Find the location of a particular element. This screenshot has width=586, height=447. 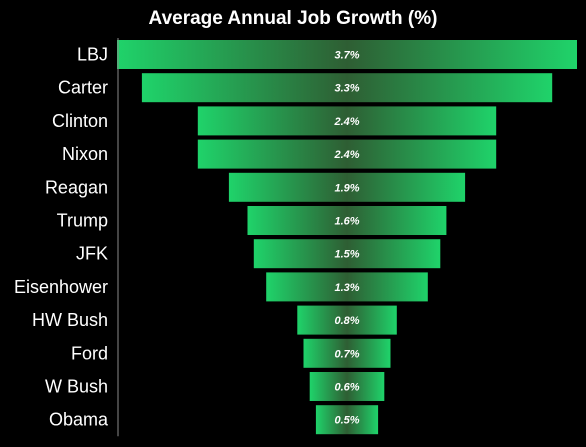

data-label: 1.6% is located at coordinates (346, 222).